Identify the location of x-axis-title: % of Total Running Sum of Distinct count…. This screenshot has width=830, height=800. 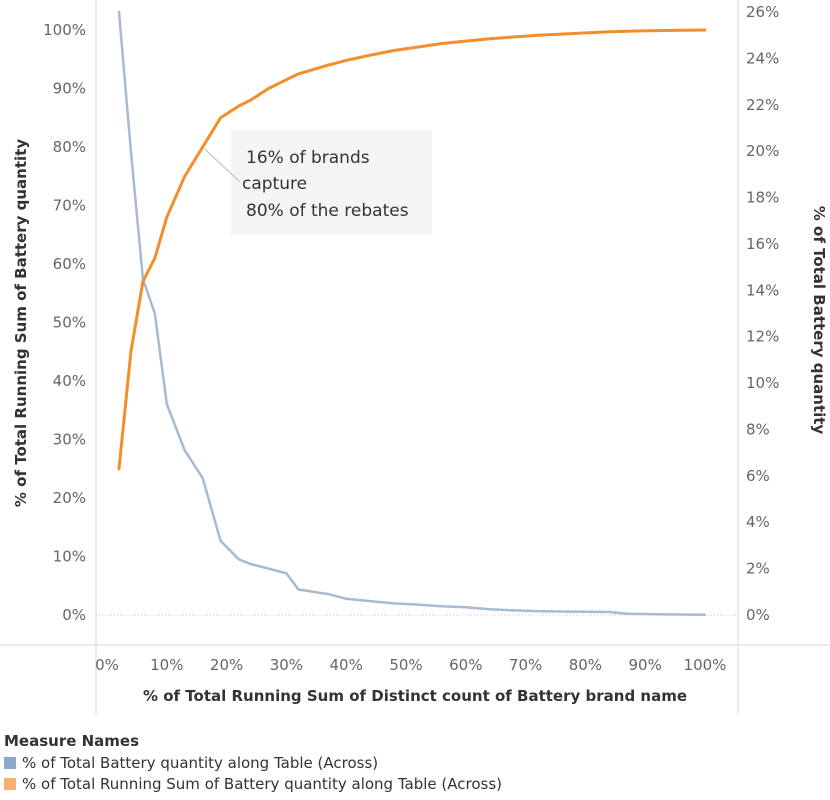
(415, 696).